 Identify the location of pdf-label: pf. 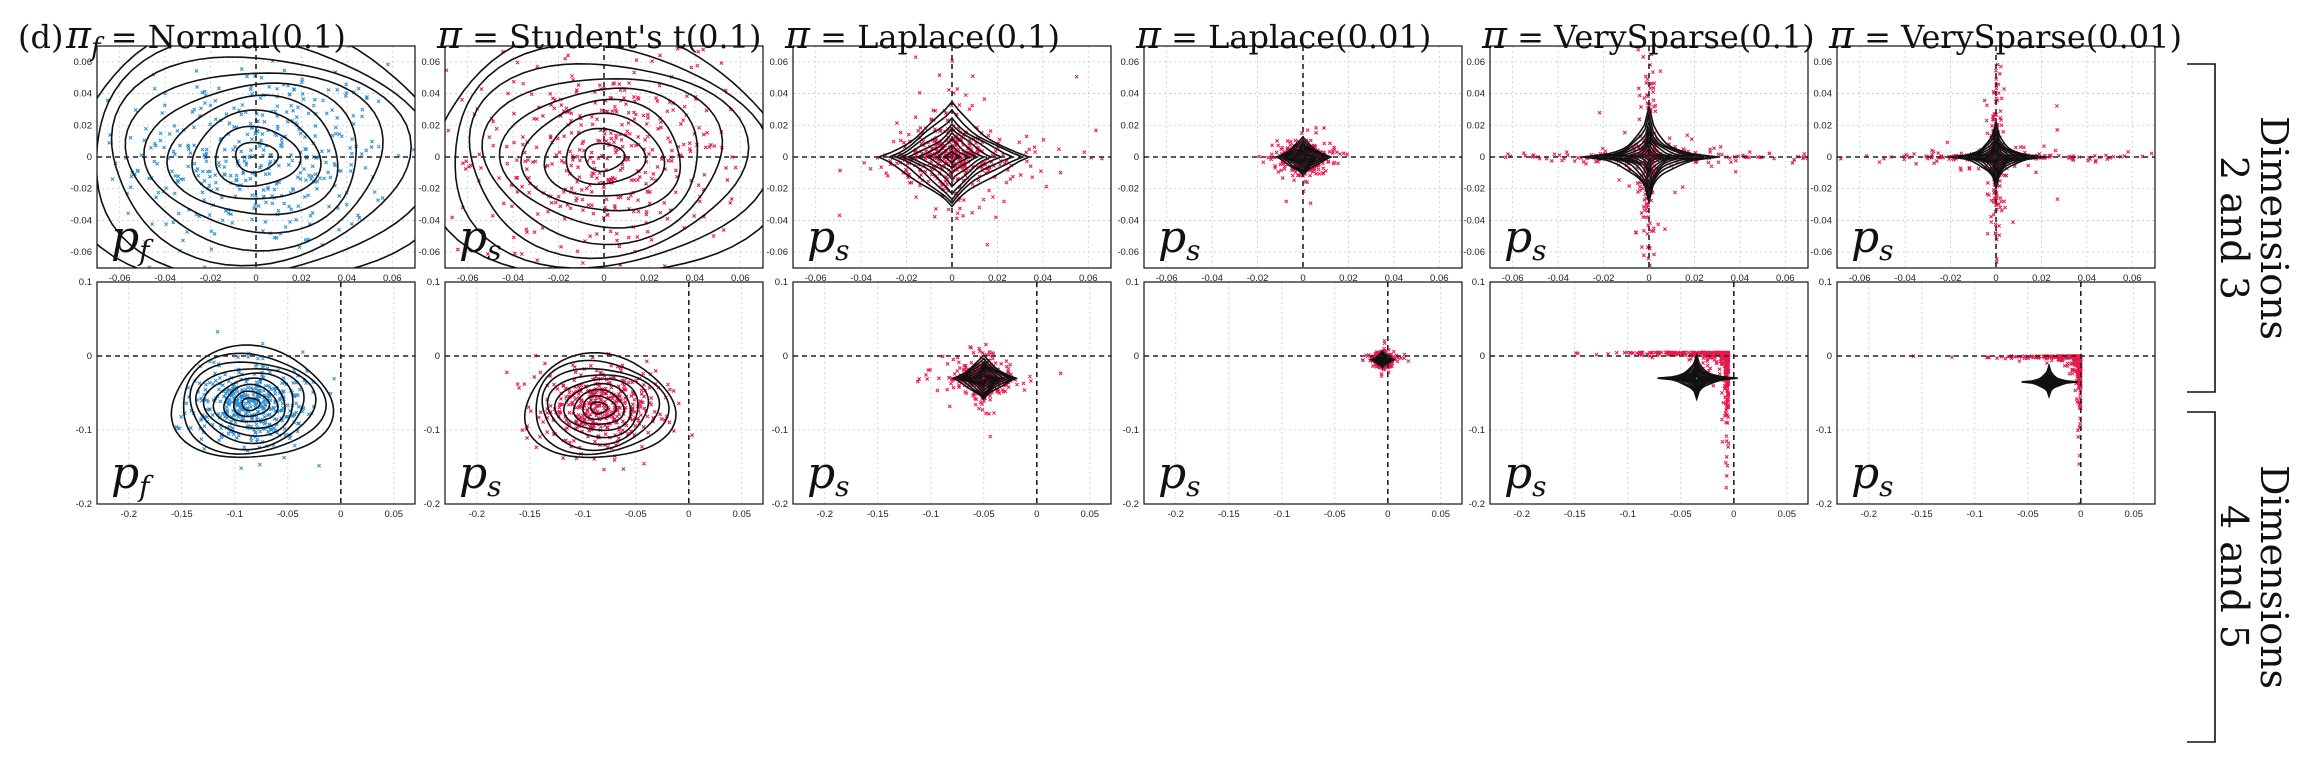
(132, 475).